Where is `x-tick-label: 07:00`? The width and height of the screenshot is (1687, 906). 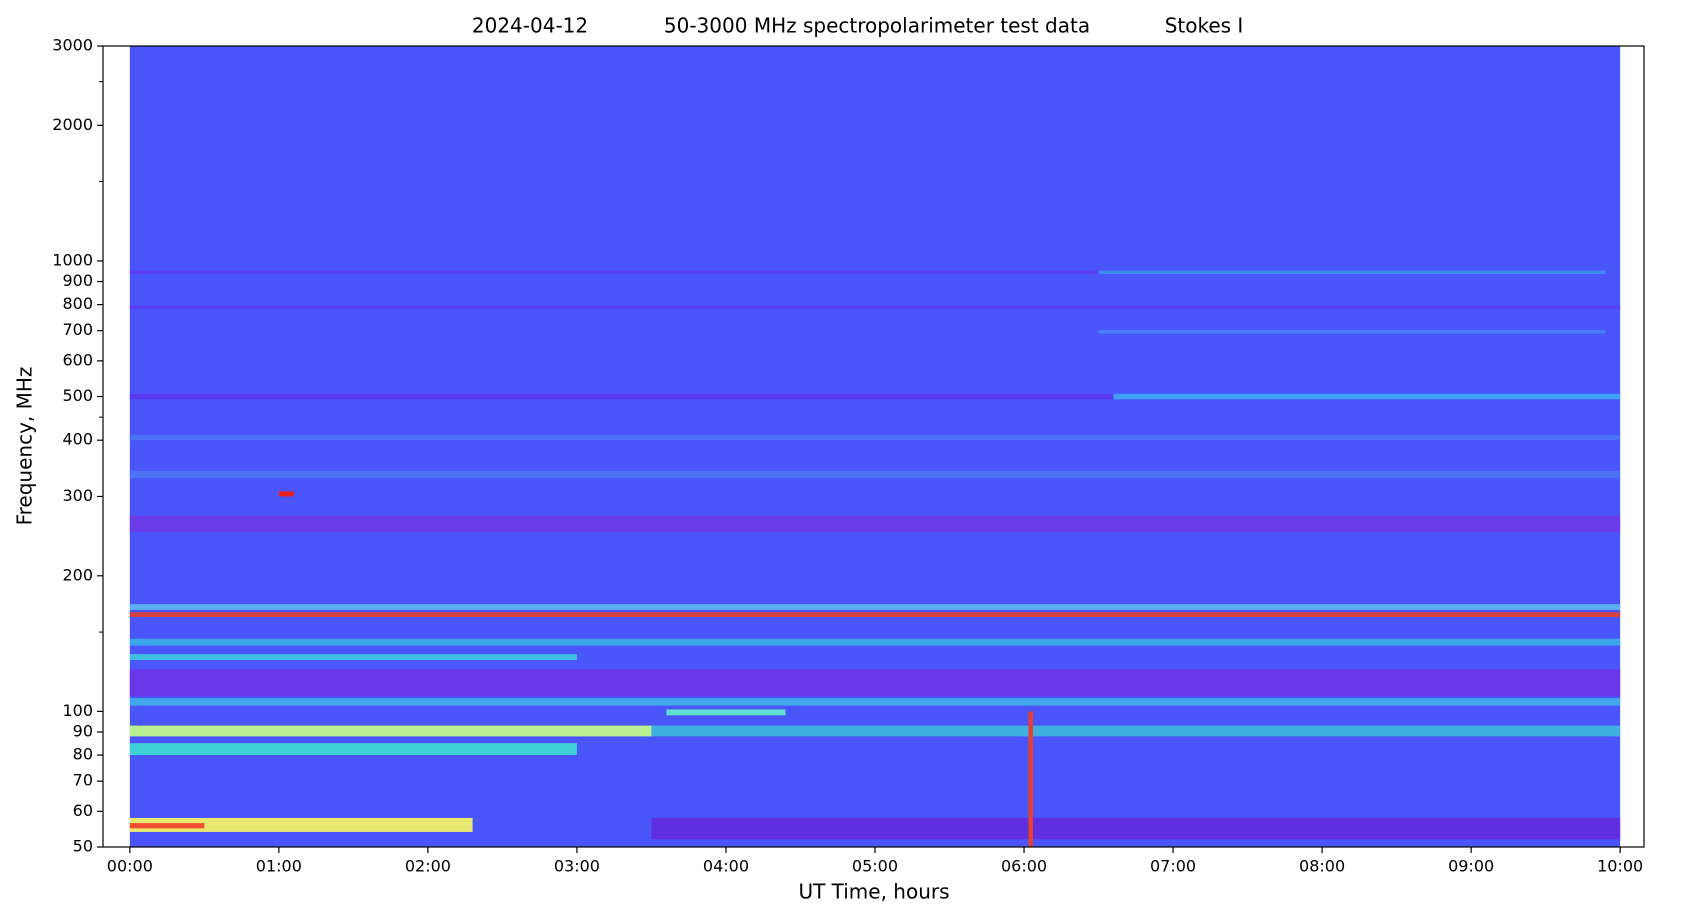 x-tick-label: 07:00 is located at coordinates (1173, 866).